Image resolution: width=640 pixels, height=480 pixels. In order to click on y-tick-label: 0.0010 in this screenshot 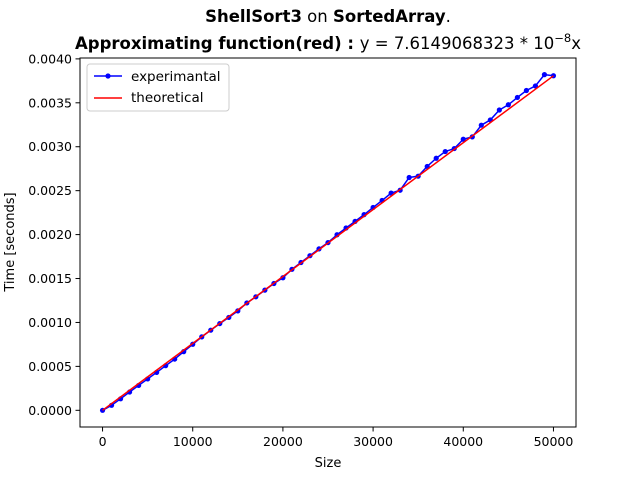, I will do `click(50, 322)`.